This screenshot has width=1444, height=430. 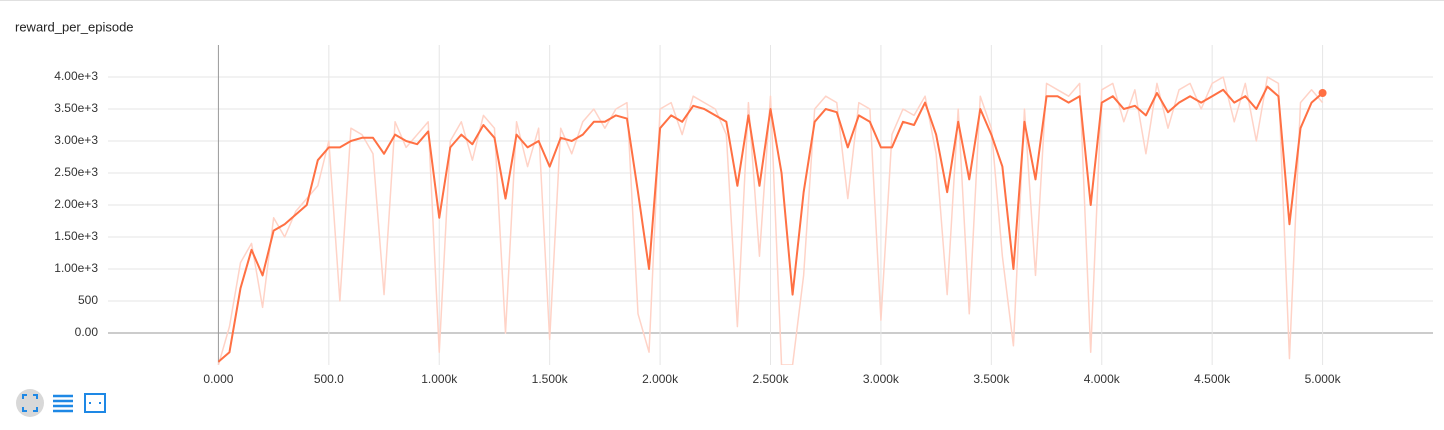 What do you see at coordinates (76, 268) in the screenshot?
I see `y-tick-label: 1.00e+3` at bounding box center [76, 268].